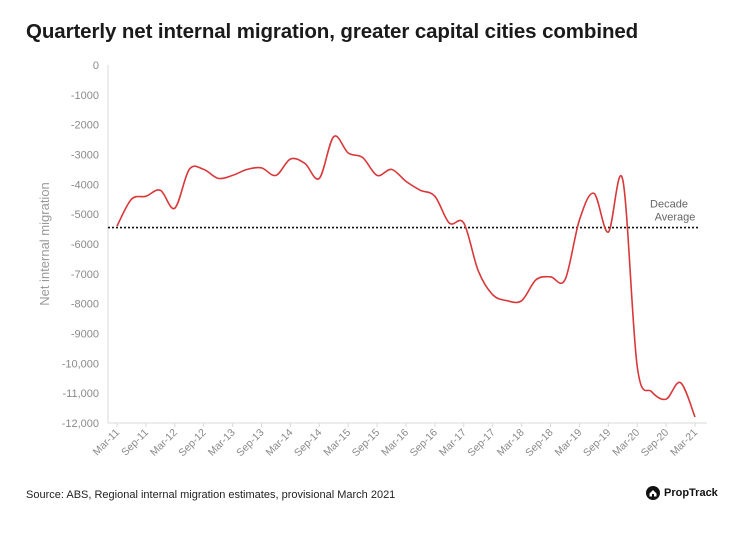 Image resolution: width=750 pixels, height=538 pixels. What do you see at coordinates (280, 443) in the screenshot?
I see `x-tick-label: Mar-14` at bounding box center [280, 443].